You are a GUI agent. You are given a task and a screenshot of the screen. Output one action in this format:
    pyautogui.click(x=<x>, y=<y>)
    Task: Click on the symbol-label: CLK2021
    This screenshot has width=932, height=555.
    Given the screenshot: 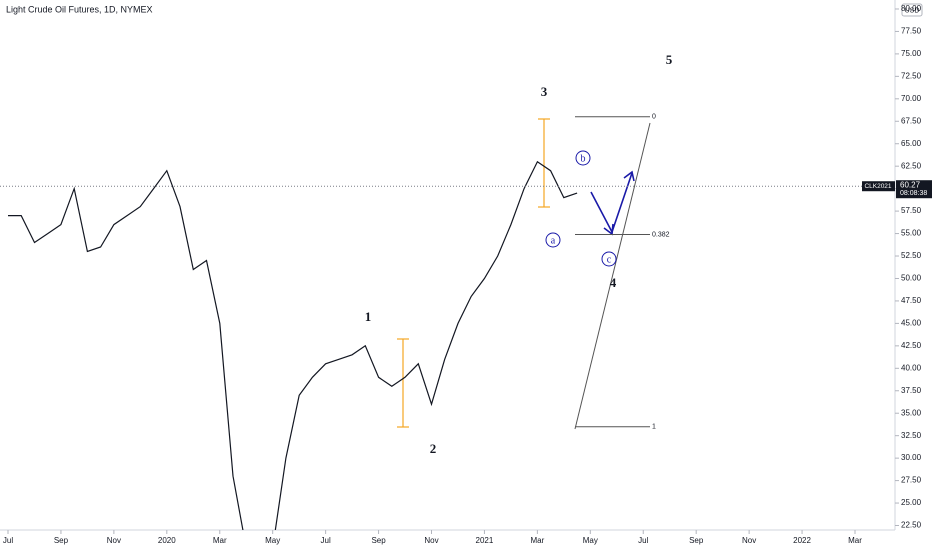 What is the action you would take?
    pyautogui.click(x=877, y=186)
    